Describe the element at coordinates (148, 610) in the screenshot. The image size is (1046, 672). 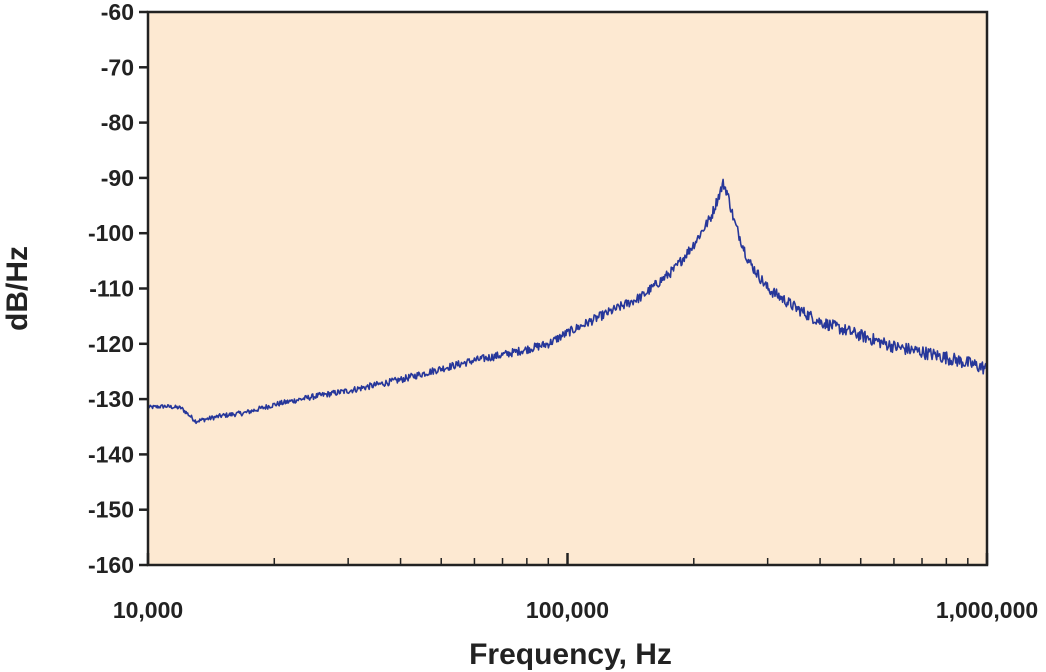
I see `x-tick-label: 10,000` at that location.